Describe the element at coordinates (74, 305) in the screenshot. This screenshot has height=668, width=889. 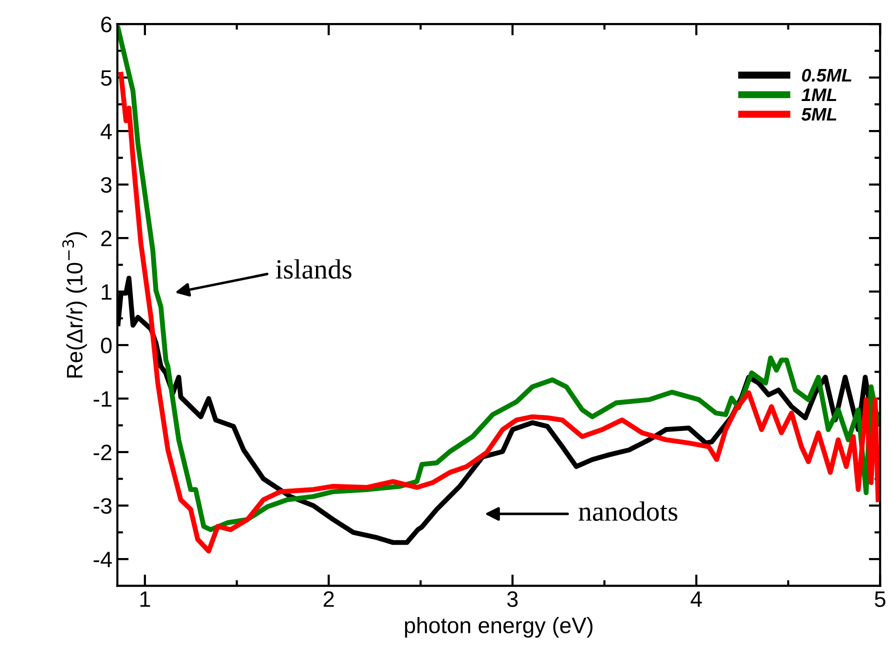
I see `y-axis-title: Re(Δr/r) (10$^{−3}$)` at that location.